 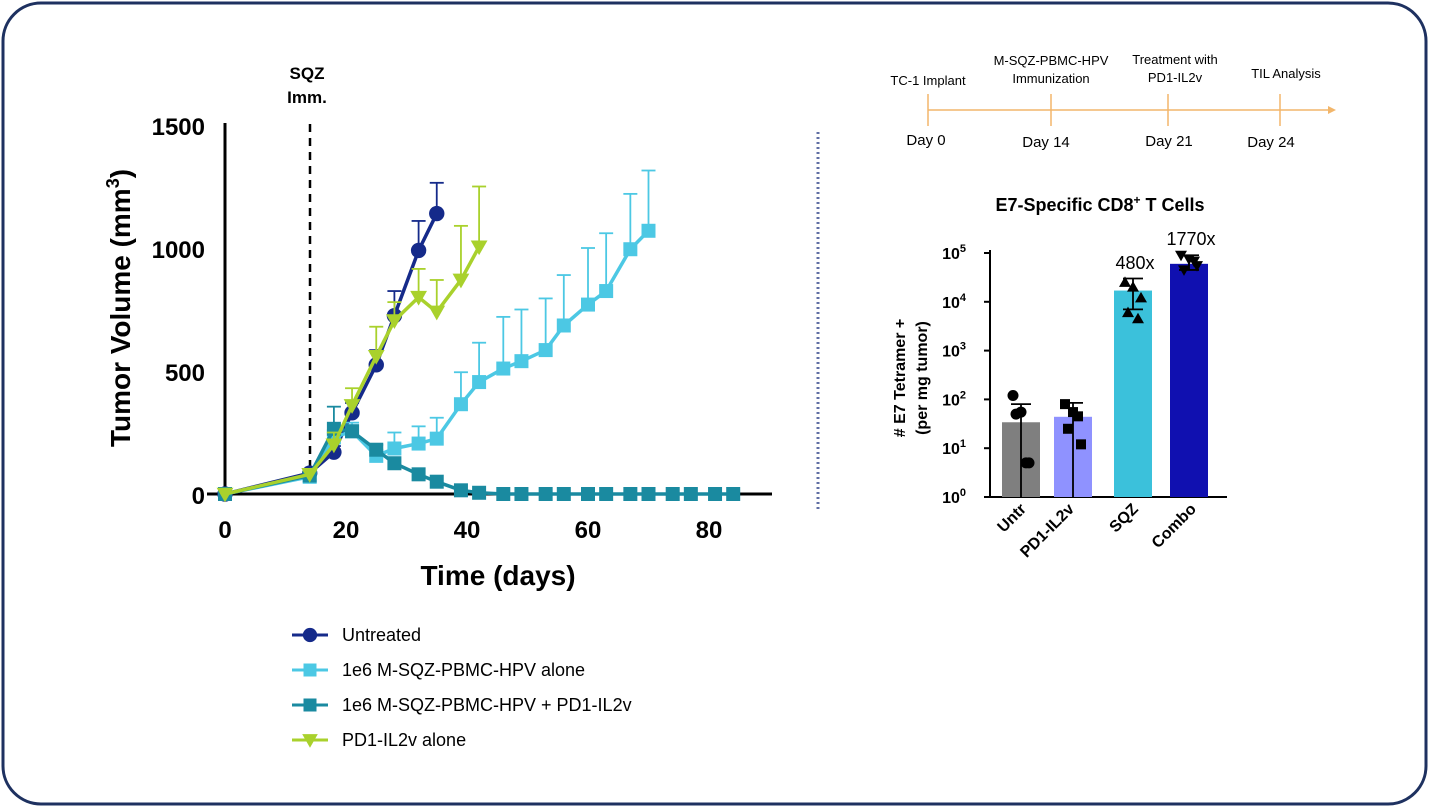 I want to click on bar-y-tick-label: 10³, so click(x=954, y=351).